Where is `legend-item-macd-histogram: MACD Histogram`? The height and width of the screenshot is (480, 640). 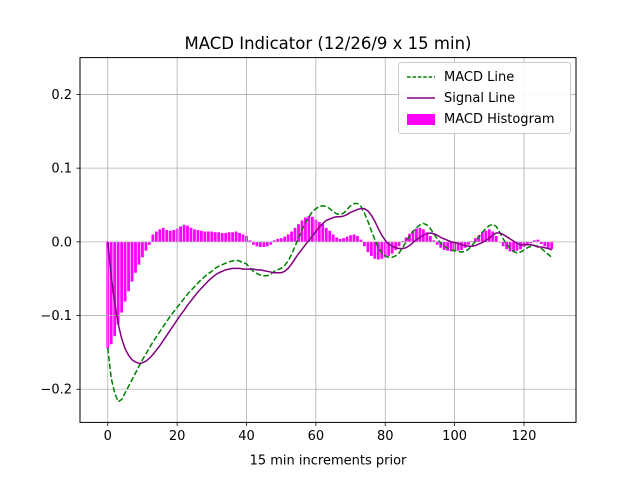
legend-item-macd-histogram: MACD Histogram is located at coordinates (484, 119).